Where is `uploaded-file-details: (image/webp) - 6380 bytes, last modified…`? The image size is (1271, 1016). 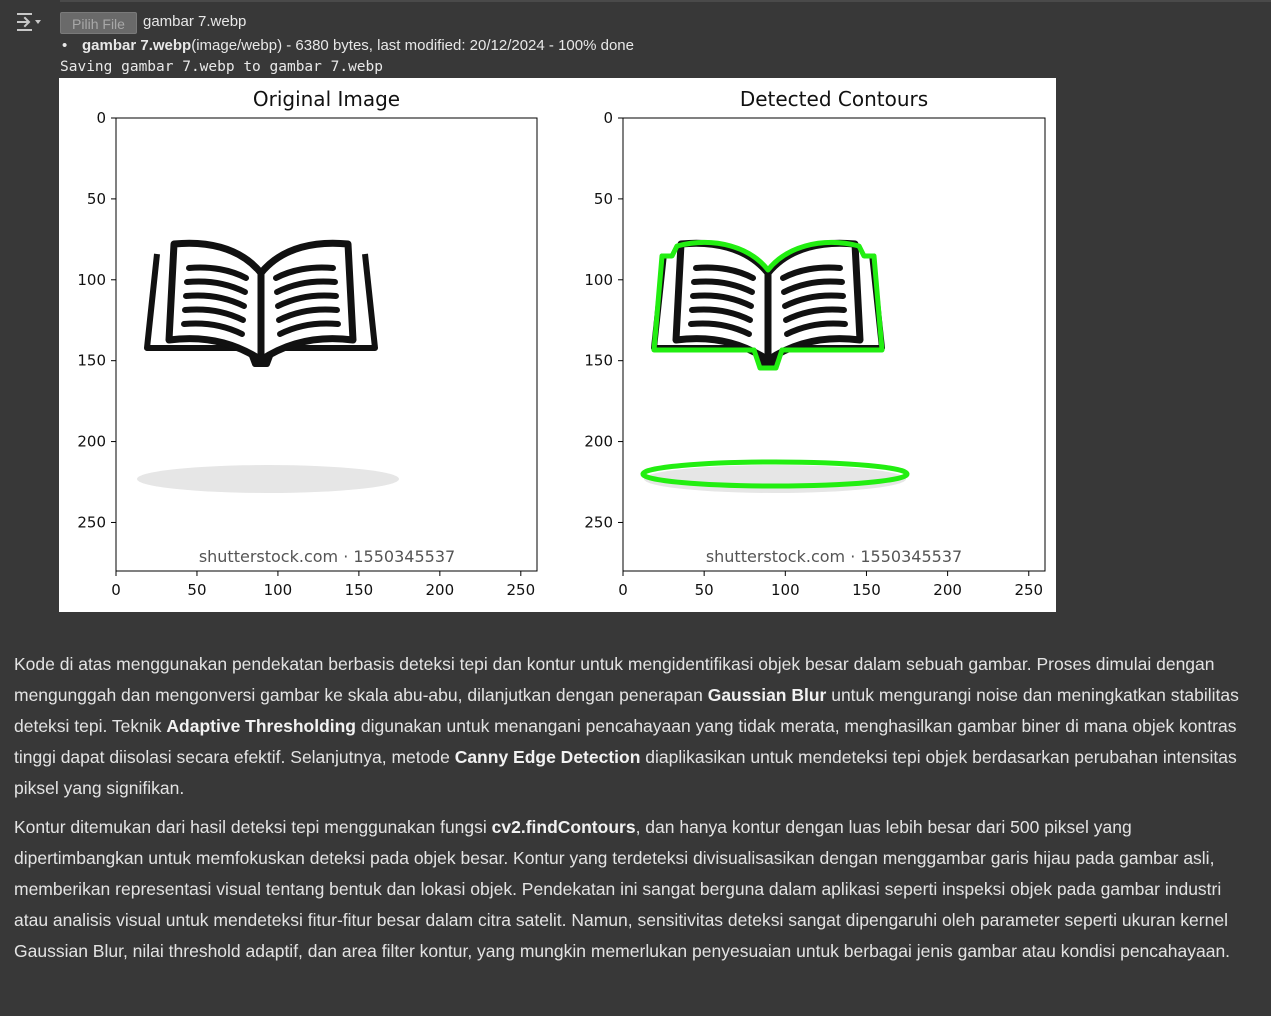 uploaded-file-details: (image/webp) - 6380 bytes, last modified… is located at coordinates (412, 45).